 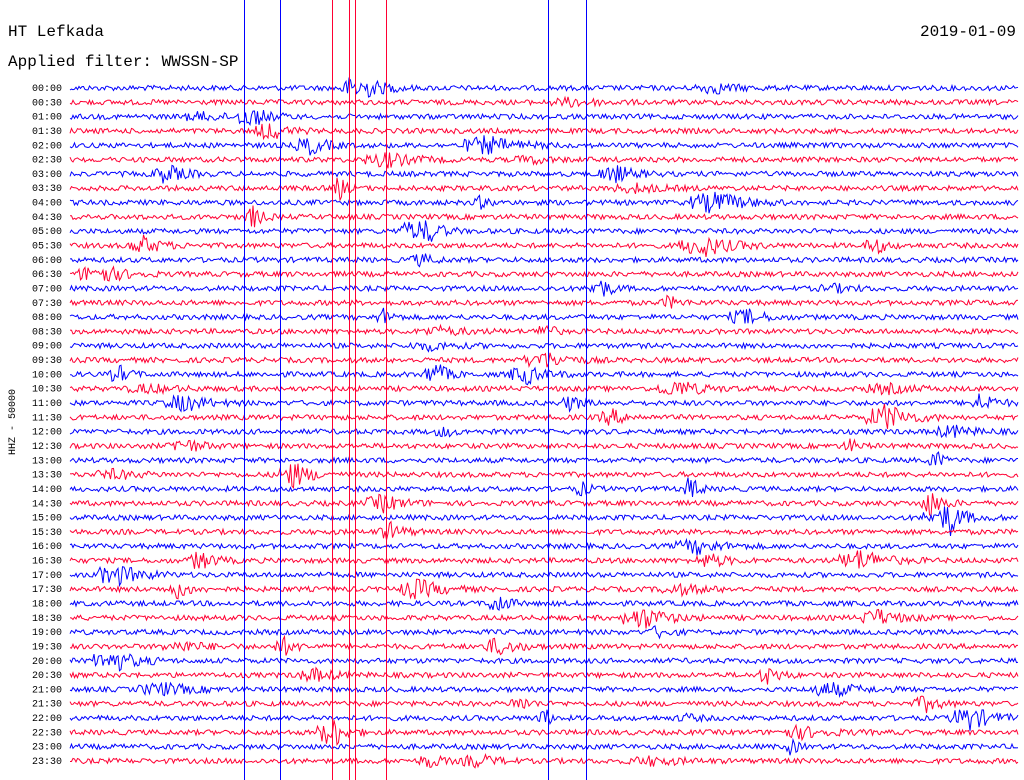 I want to click on row-label: 18:00, so click(x=47, y=604).